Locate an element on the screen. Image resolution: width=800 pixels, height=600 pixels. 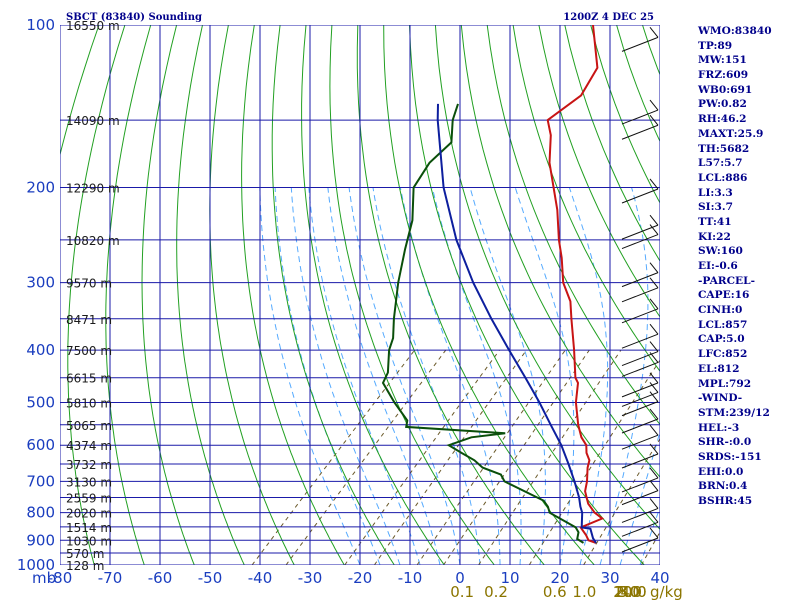
temperature-tick--60: -60 is located at coordinates (160, 578).